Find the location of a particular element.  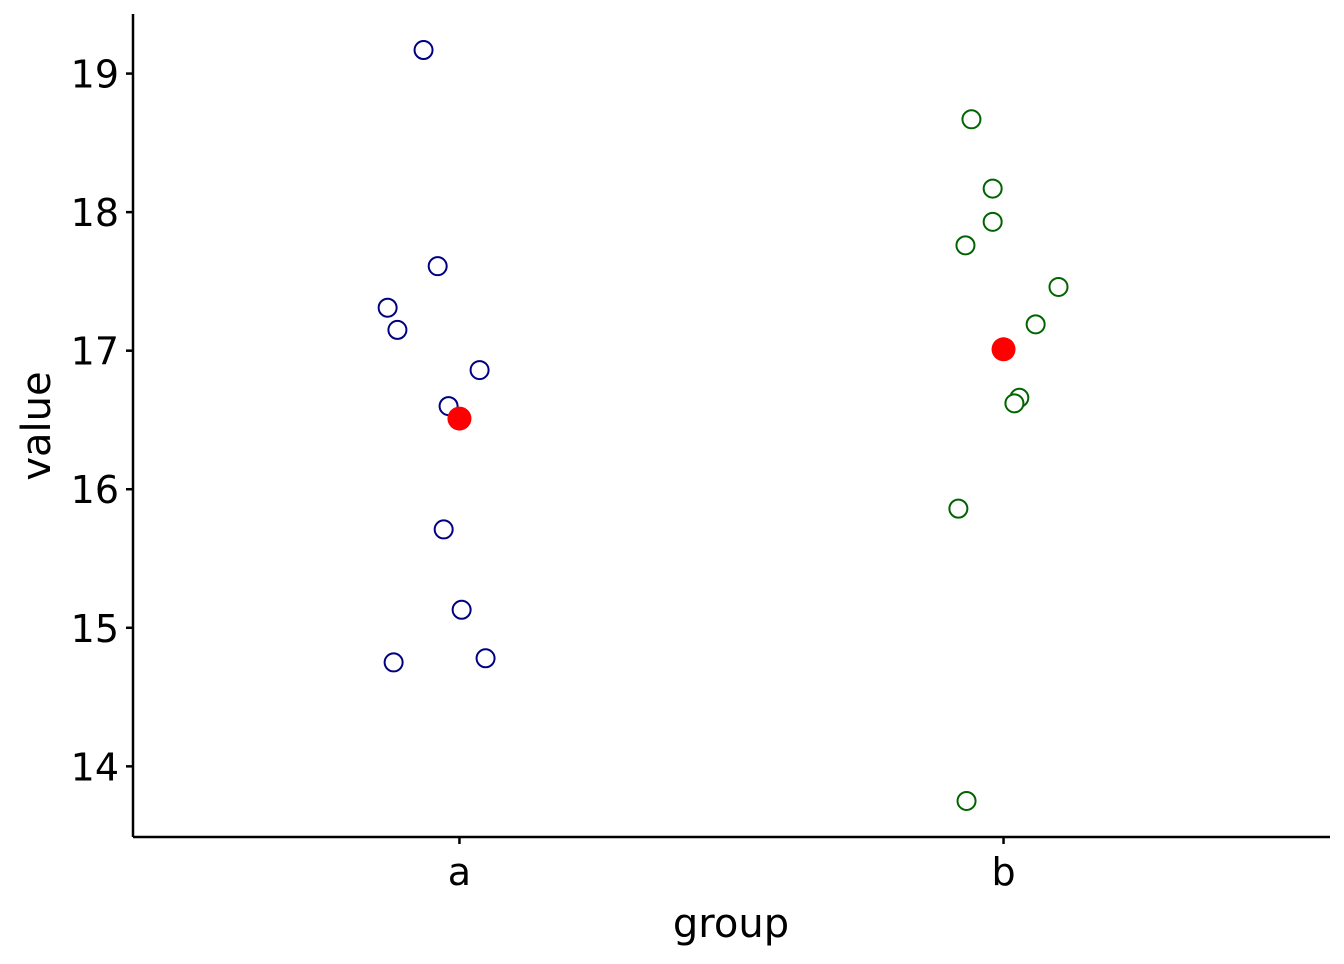

y-tick-label: 15 is located at coordinates (95, 629).